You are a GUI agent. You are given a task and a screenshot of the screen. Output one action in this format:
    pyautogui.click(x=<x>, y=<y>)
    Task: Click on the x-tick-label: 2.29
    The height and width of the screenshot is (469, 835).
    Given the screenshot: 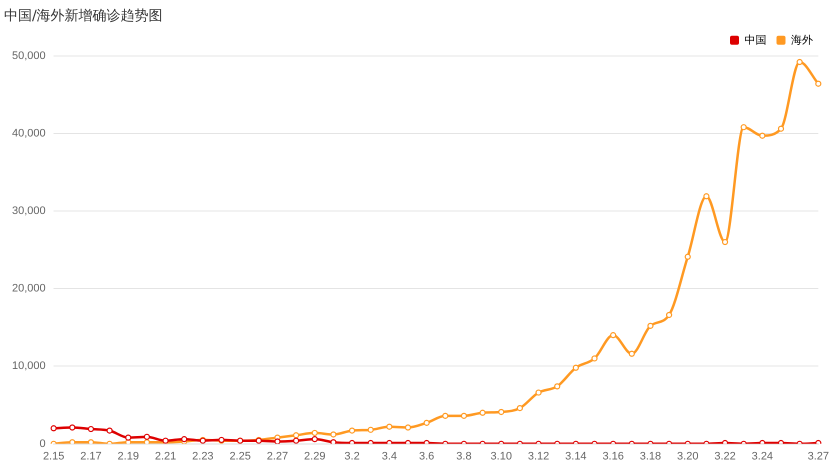 What is the action you would take?
    pyautogui.click(x=315, y=456)
    